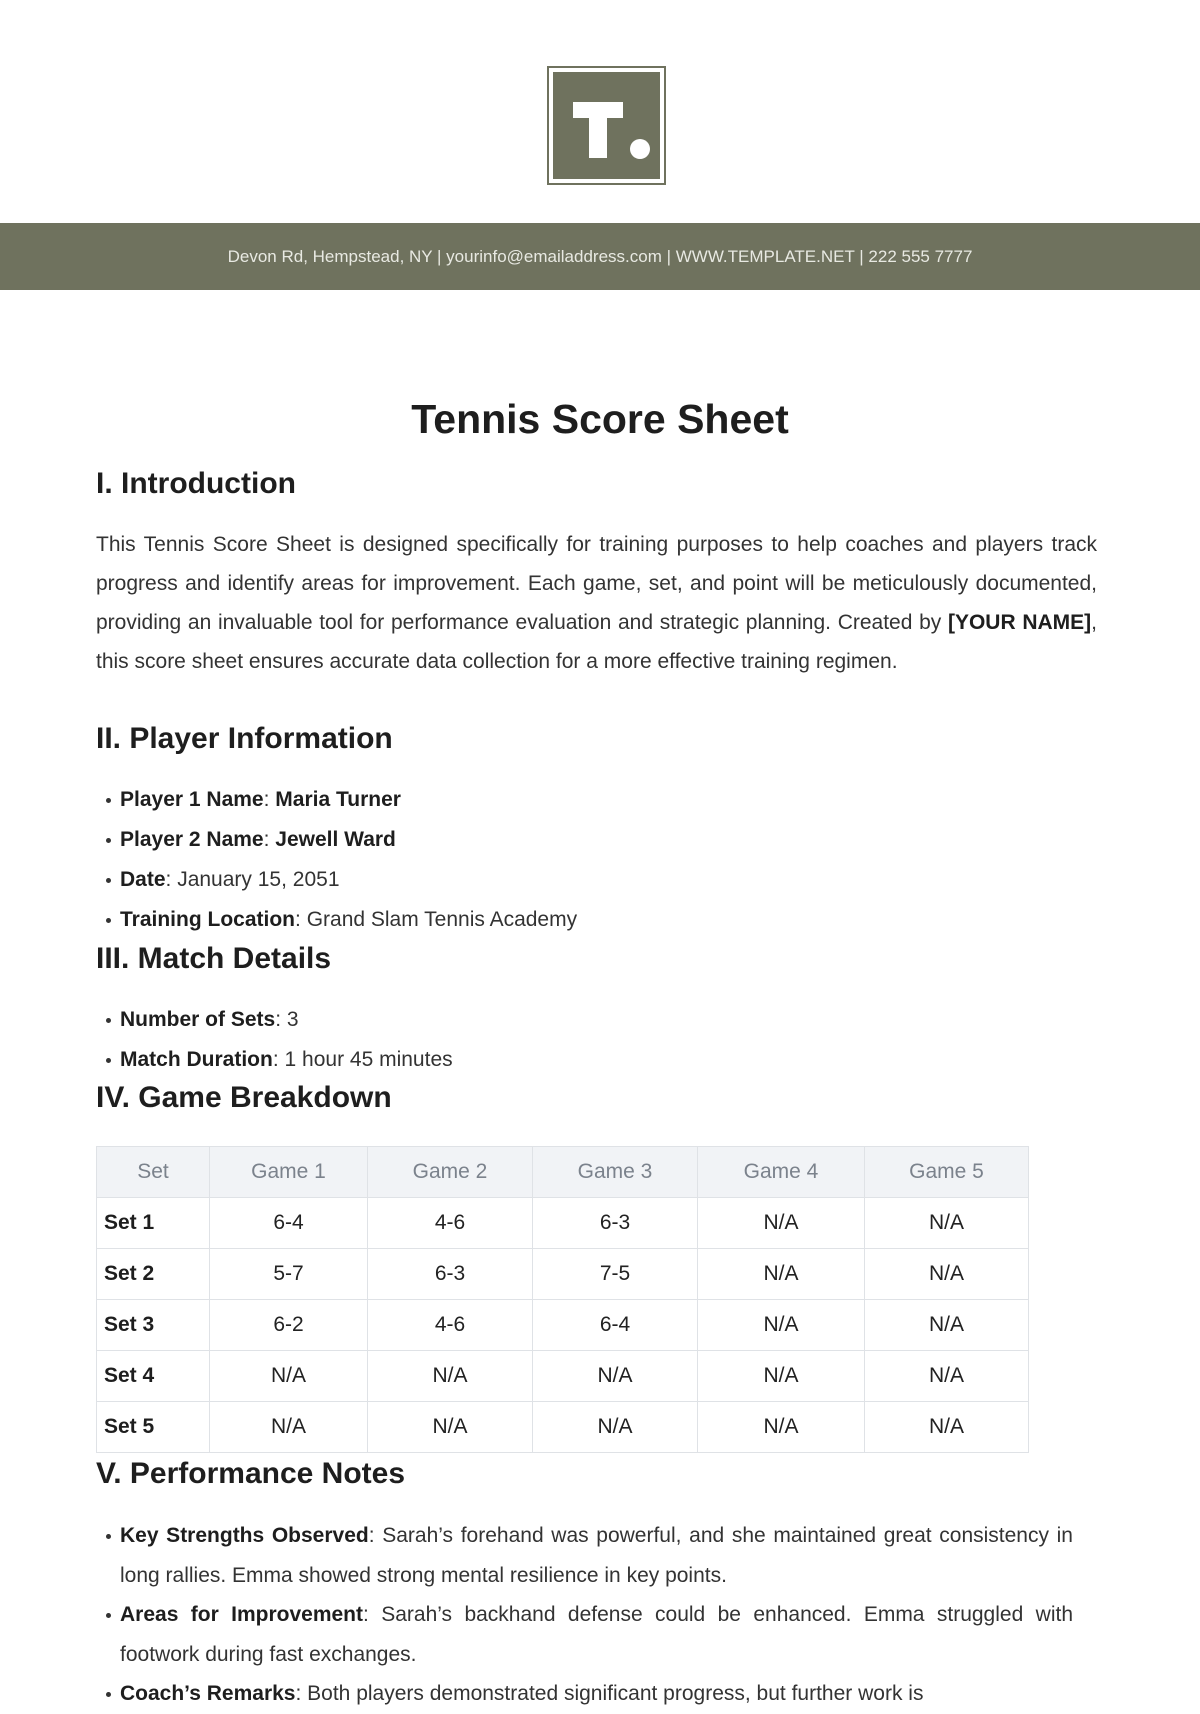  Describe the element at coordinates (251, 1473) in the screenshot. I see `heading-performance-notes: V. Performance Notes` at that location.